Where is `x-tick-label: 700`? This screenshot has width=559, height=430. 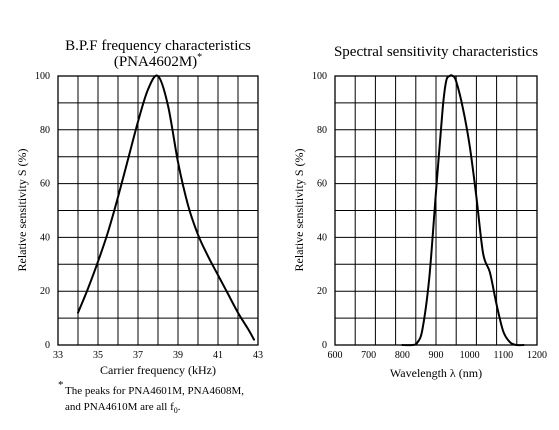
x-tick-label: 700 is located at coordinates (368, 355).